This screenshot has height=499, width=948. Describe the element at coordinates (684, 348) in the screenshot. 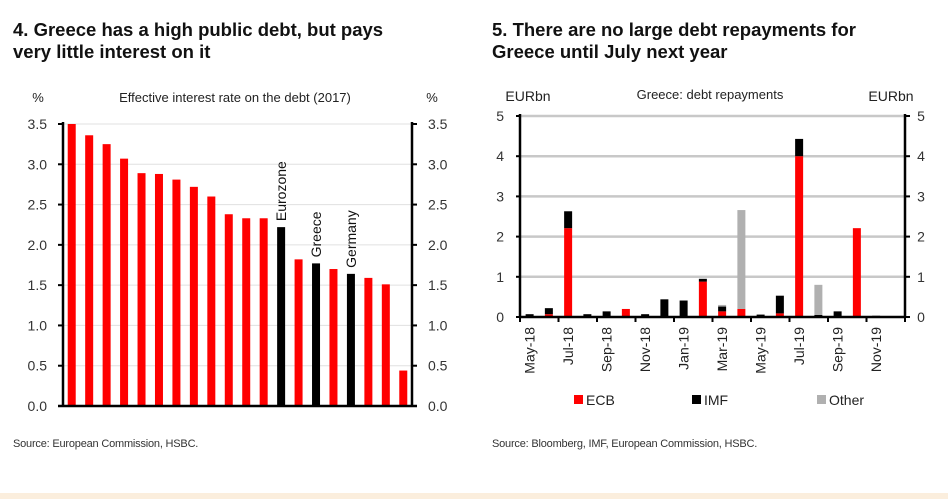

I see `x-tick-label: Jan-19` at that location.